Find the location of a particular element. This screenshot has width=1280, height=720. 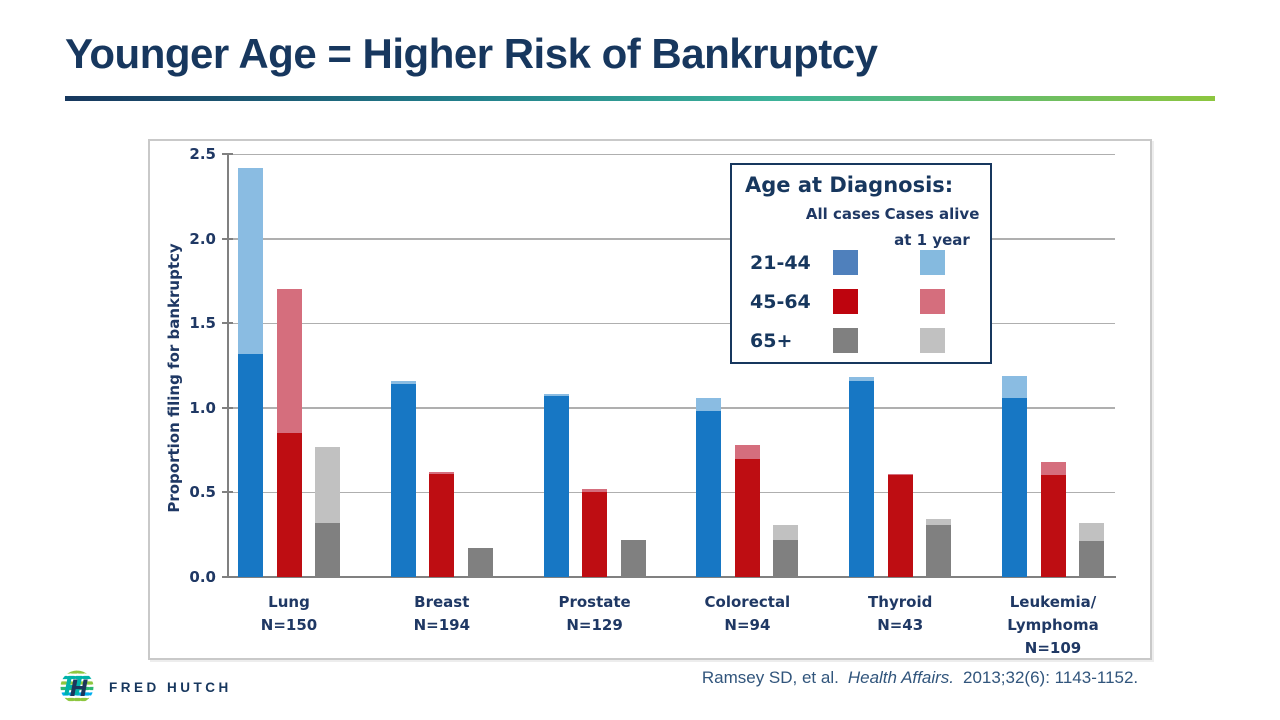

citation-issue: 2013;32(6): 1143-1152. is located at coordinates (1050, 677).